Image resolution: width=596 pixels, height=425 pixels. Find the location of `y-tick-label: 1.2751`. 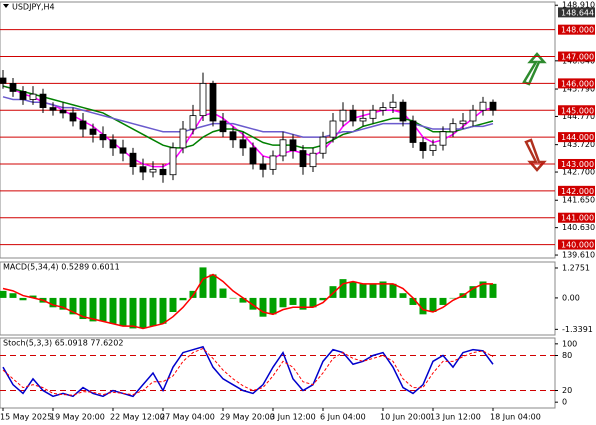

y-tick-label: 1.2751 is located at coordinates (576, 267).